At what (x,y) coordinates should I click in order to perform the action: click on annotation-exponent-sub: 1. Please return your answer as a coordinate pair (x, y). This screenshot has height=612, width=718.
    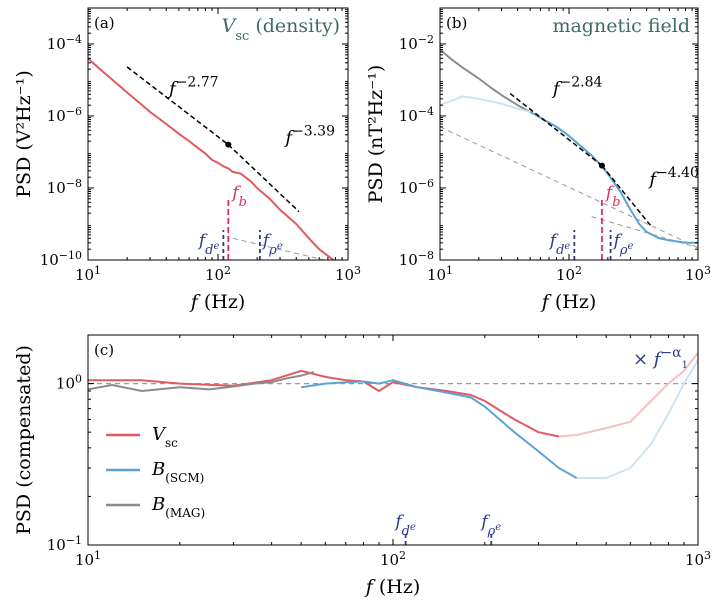
    Looking at the image, I should click on (685, 365).